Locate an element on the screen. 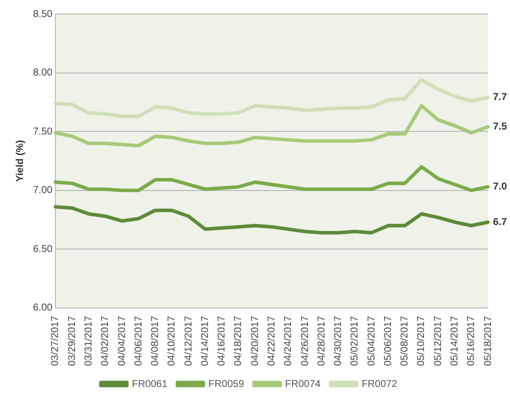  y-tick-label: 6.00 is located at coordinates (42, 308).